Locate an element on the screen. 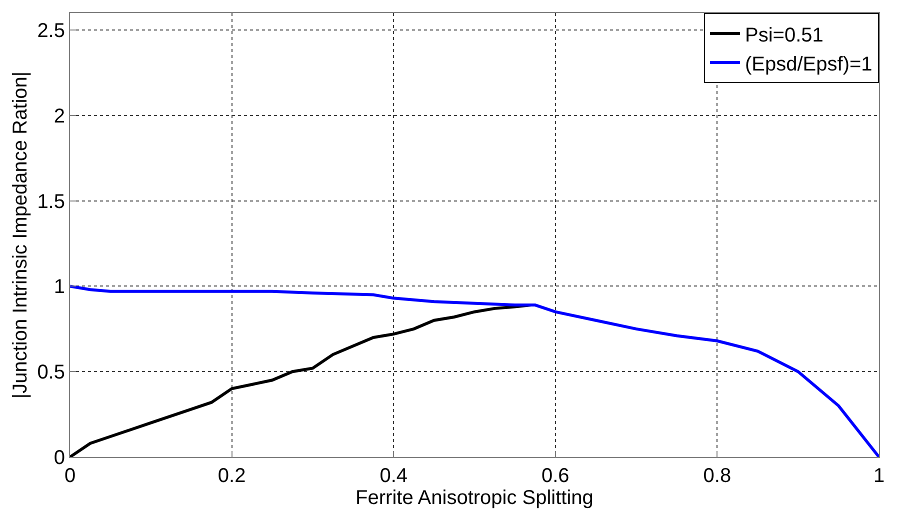 The image size is (897, 515). y-tick-label: 1 is located at coordinates (59, 287).